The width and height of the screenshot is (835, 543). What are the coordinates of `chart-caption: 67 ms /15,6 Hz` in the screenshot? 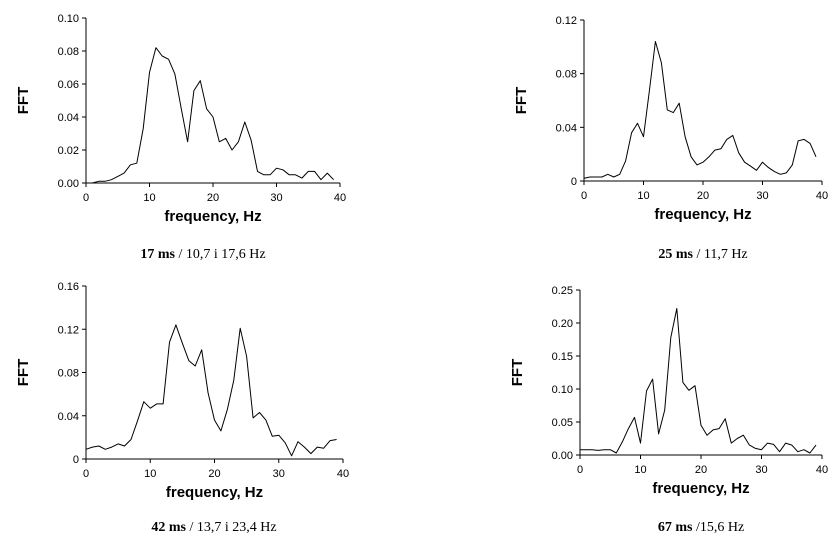 It's located at (701, 527).